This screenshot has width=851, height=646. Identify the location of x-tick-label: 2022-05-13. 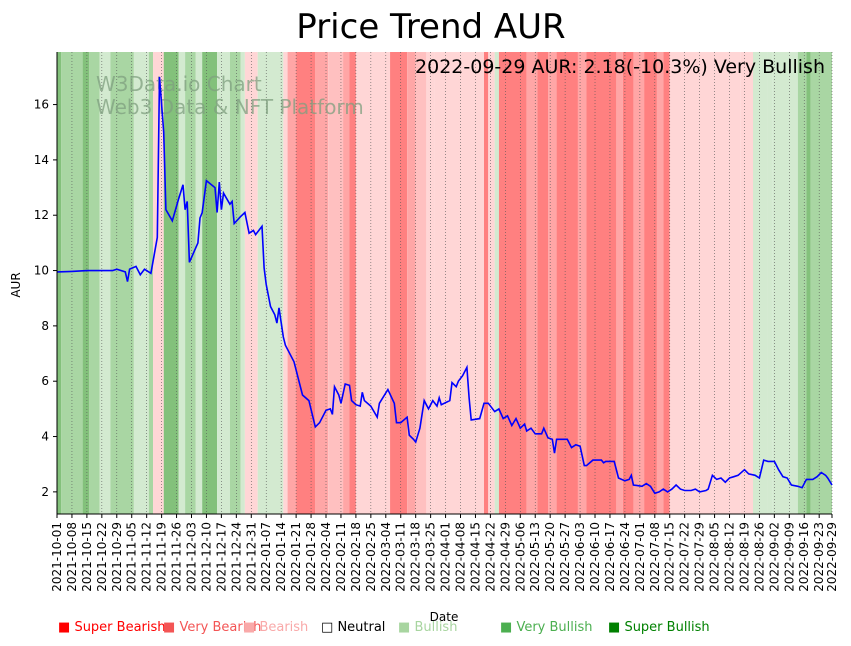
(535, 557).